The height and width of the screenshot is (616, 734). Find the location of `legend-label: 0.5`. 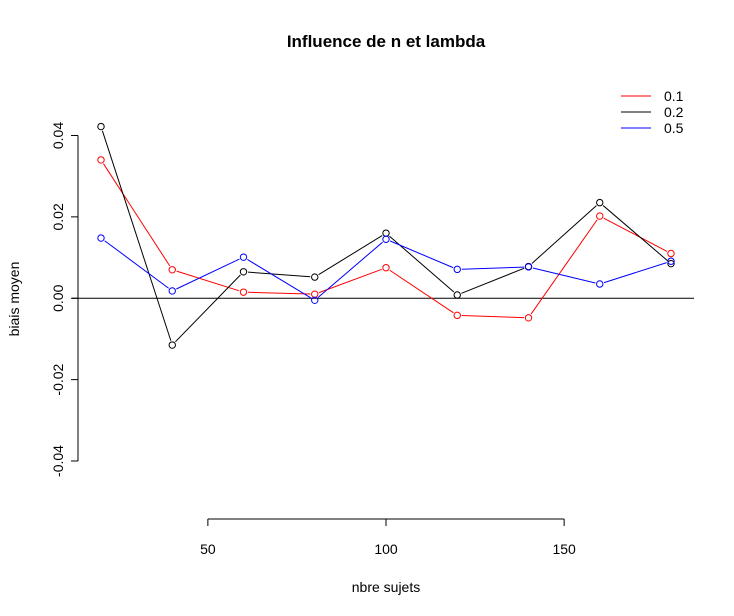

legend-label: 0.5 is located at coordinates (674, 128).